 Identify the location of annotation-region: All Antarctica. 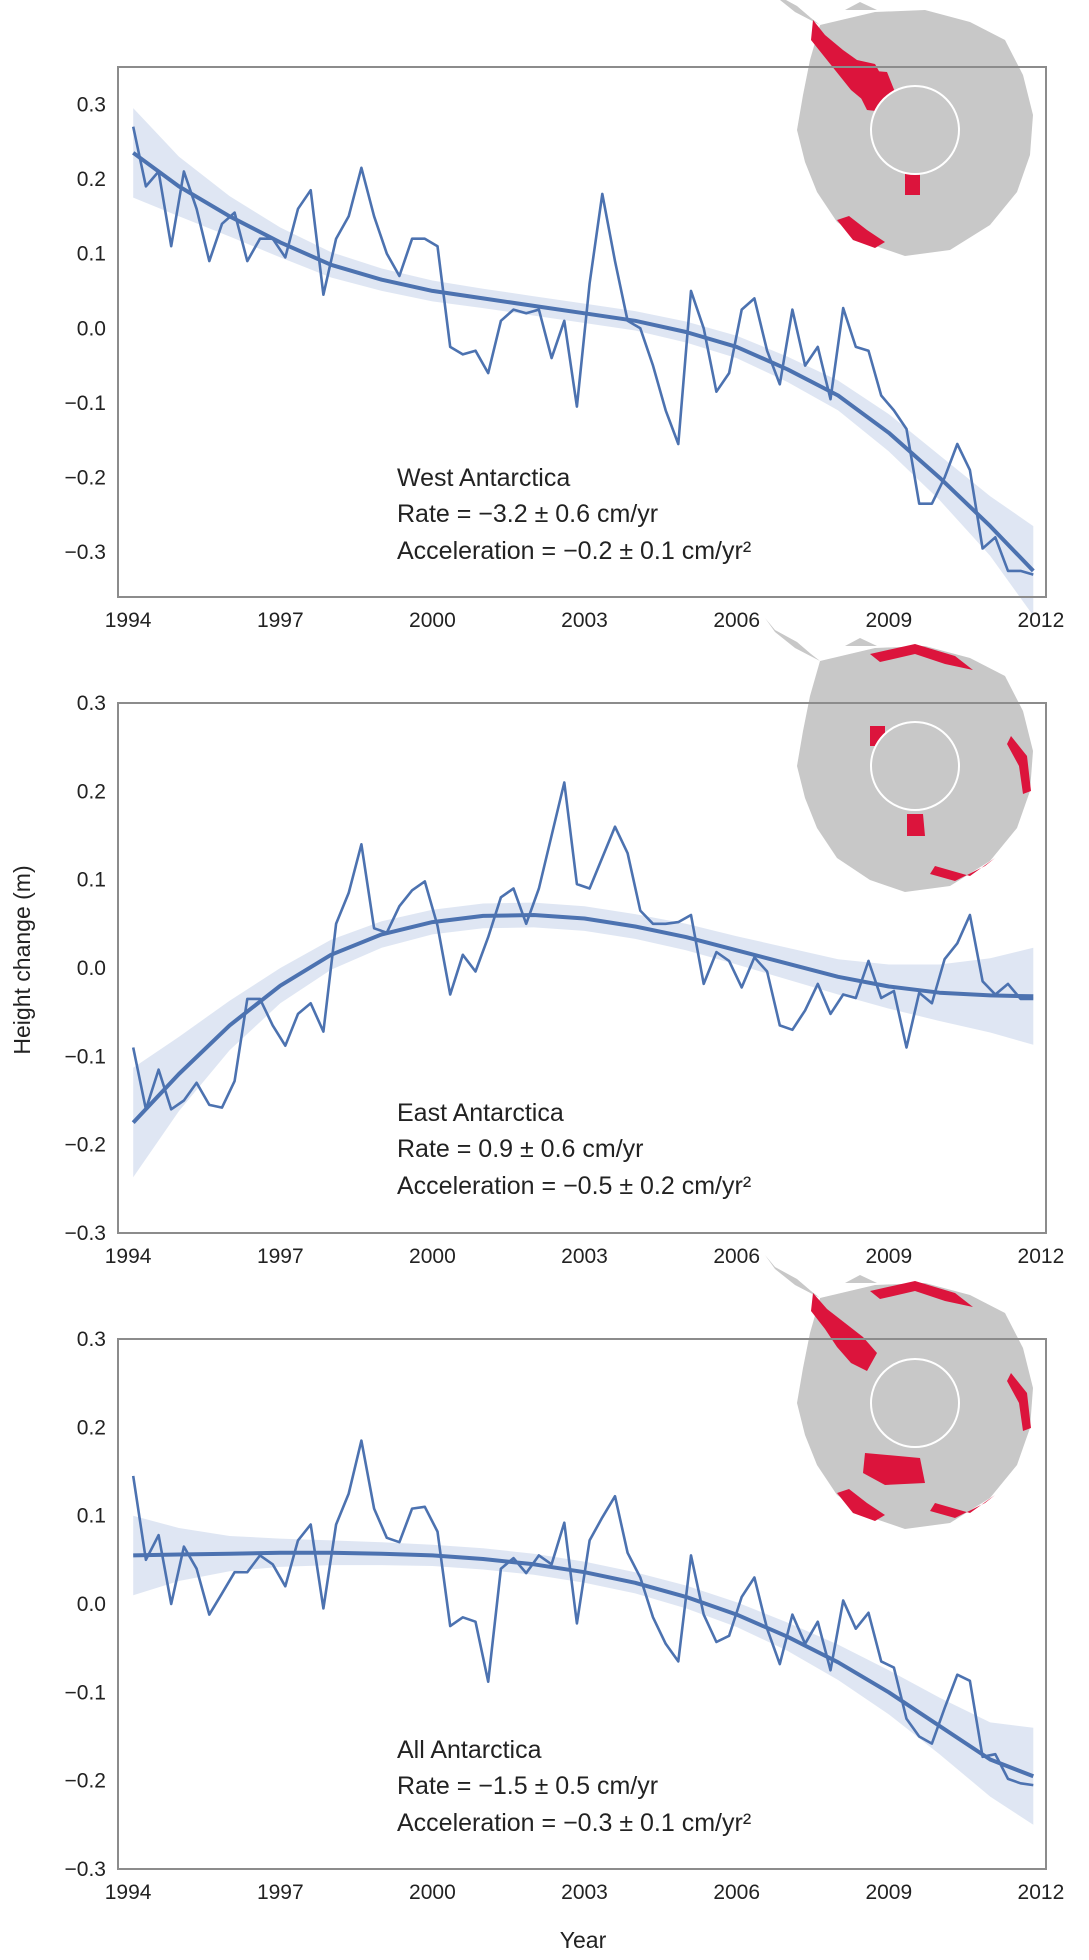
(469, 1750).